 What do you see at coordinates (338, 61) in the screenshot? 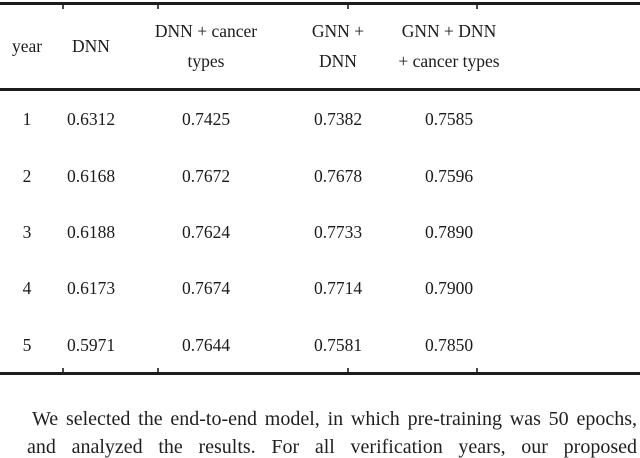
I see `column-header-label-line2: DNN` at bounding box center [338, 61].